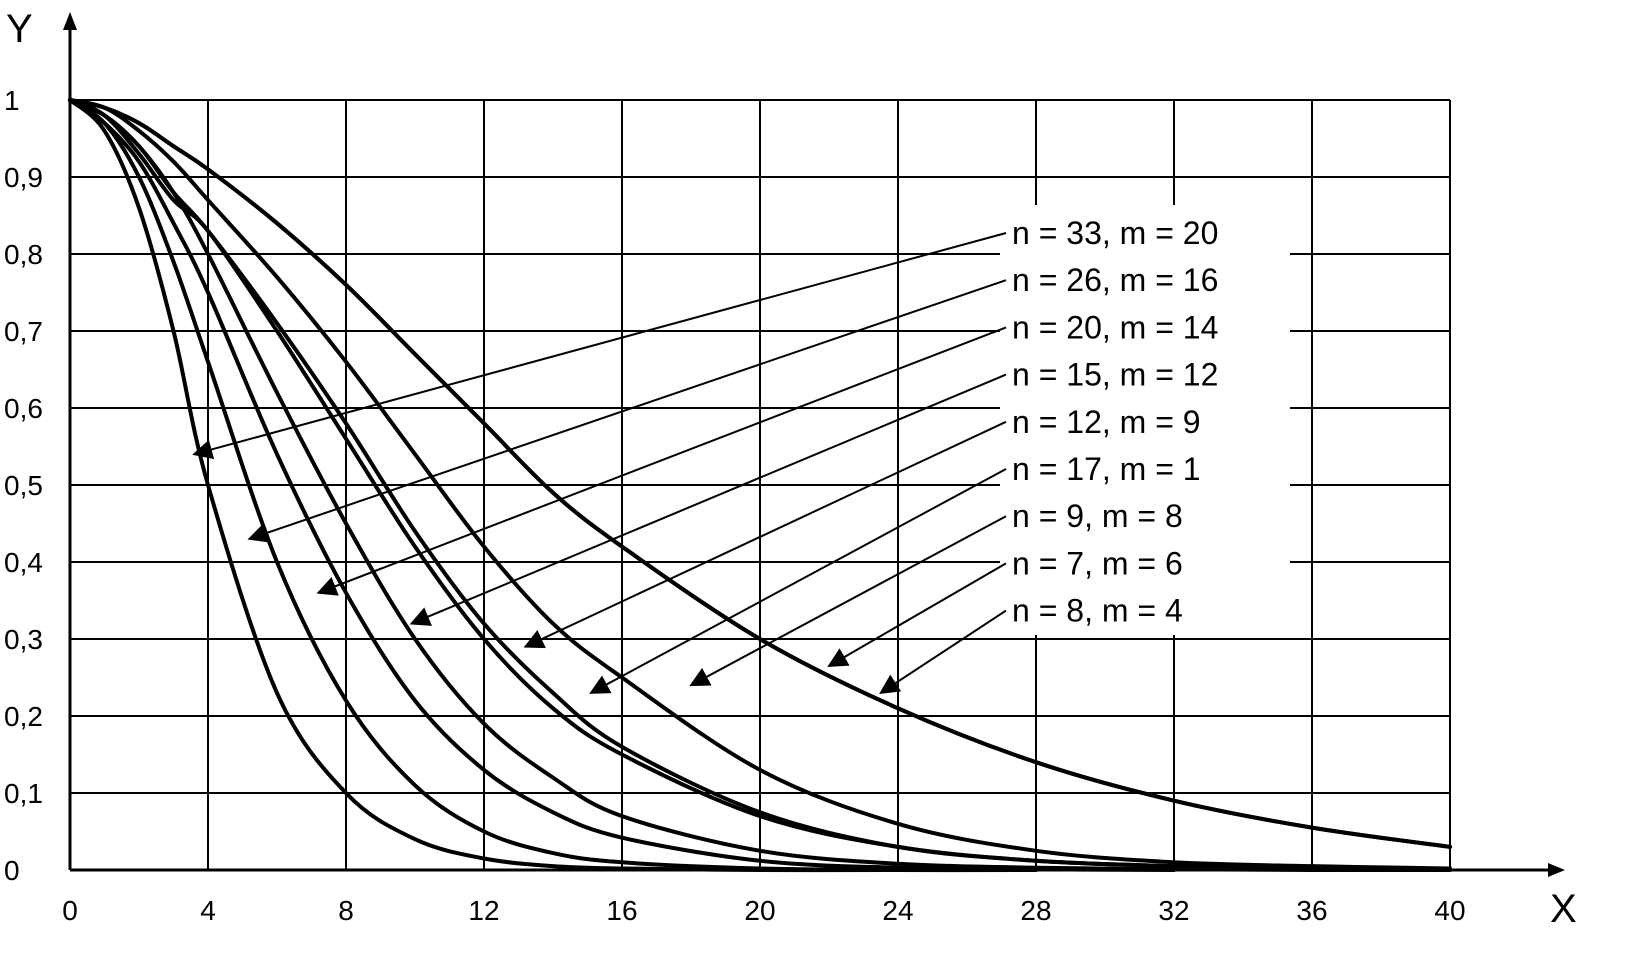 The image size is (1631, 963). What do you see at coordinates (483, 910) in the screenshot?
I see `x-tick-label: 12` at bounding box center [483, 910].